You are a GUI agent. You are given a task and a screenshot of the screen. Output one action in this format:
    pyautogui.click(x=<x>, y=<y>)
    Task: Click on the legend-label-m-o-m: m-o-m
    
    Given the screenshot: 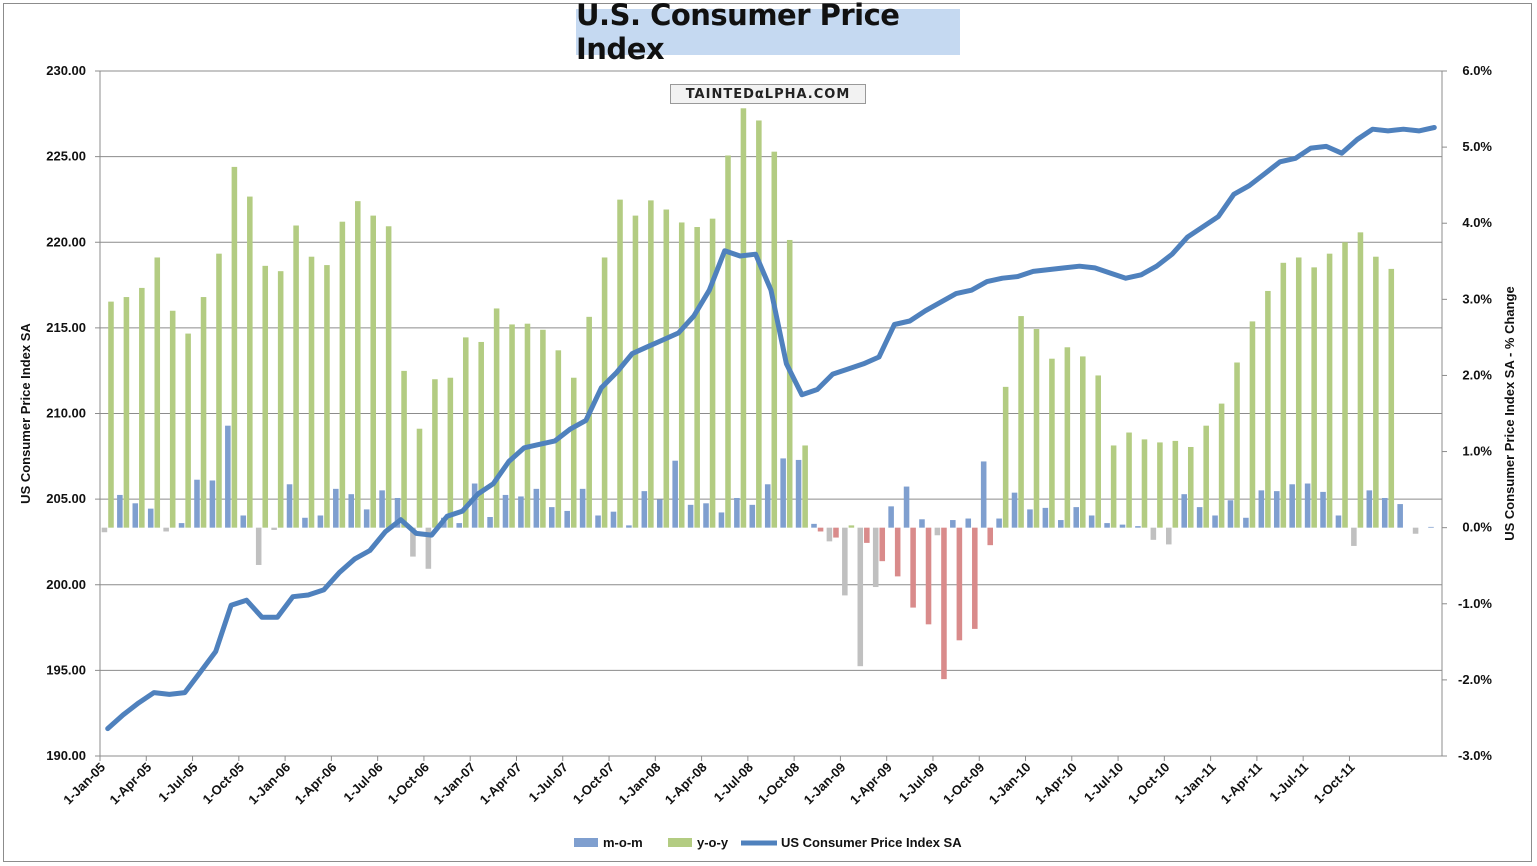 What is the action you would take?
    pyautogui.click(x=623, y=842)
    